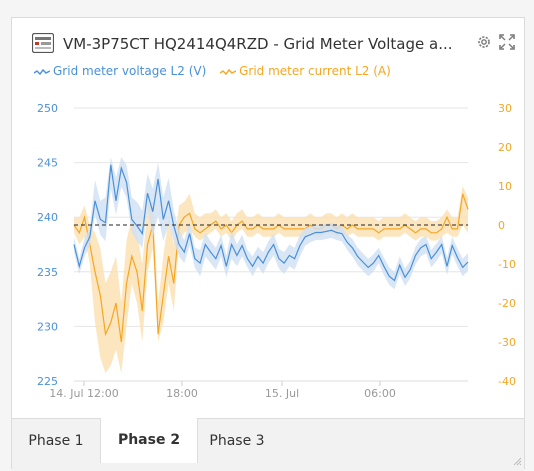 The height and width of the screenshot is (471, 534). Describe the element at coordinates (237, 441) in the screenshot. I see `tab-phase-3: Phase 3` at that location.